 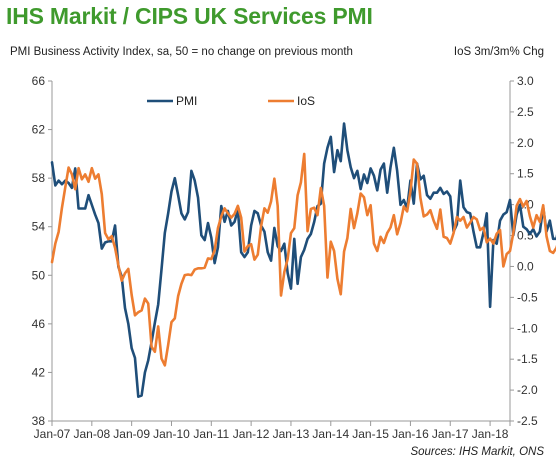 What do you see at coordinates (39, 324) in the screenshot?
I see `left-axis-tick-label: 46` at bounding box center [39, 324].